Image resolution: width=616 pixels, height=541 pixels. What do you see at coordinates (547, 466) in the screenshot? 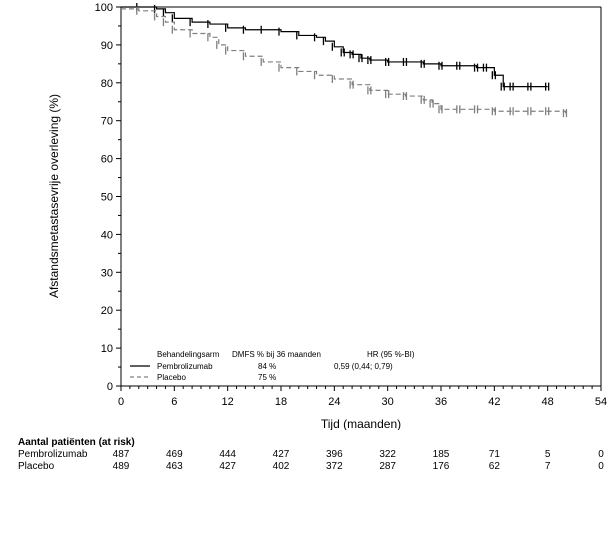
I see `at-risk-value: 7` at bounding box center [547, 466].